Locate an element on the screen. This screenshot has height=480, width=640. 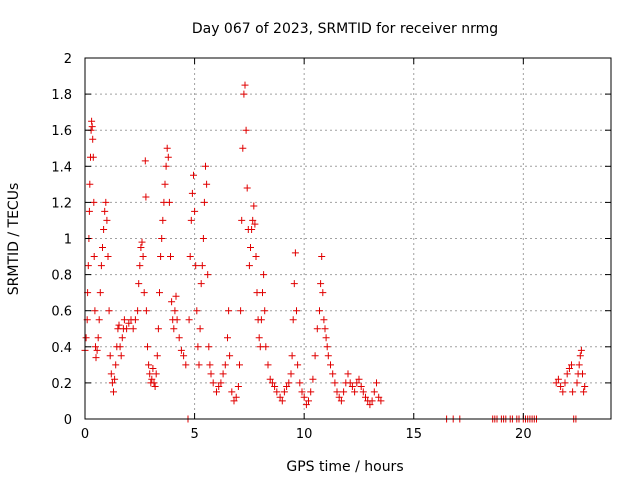
y-tick-label: 0.2 is located at coordinates (61, 384).